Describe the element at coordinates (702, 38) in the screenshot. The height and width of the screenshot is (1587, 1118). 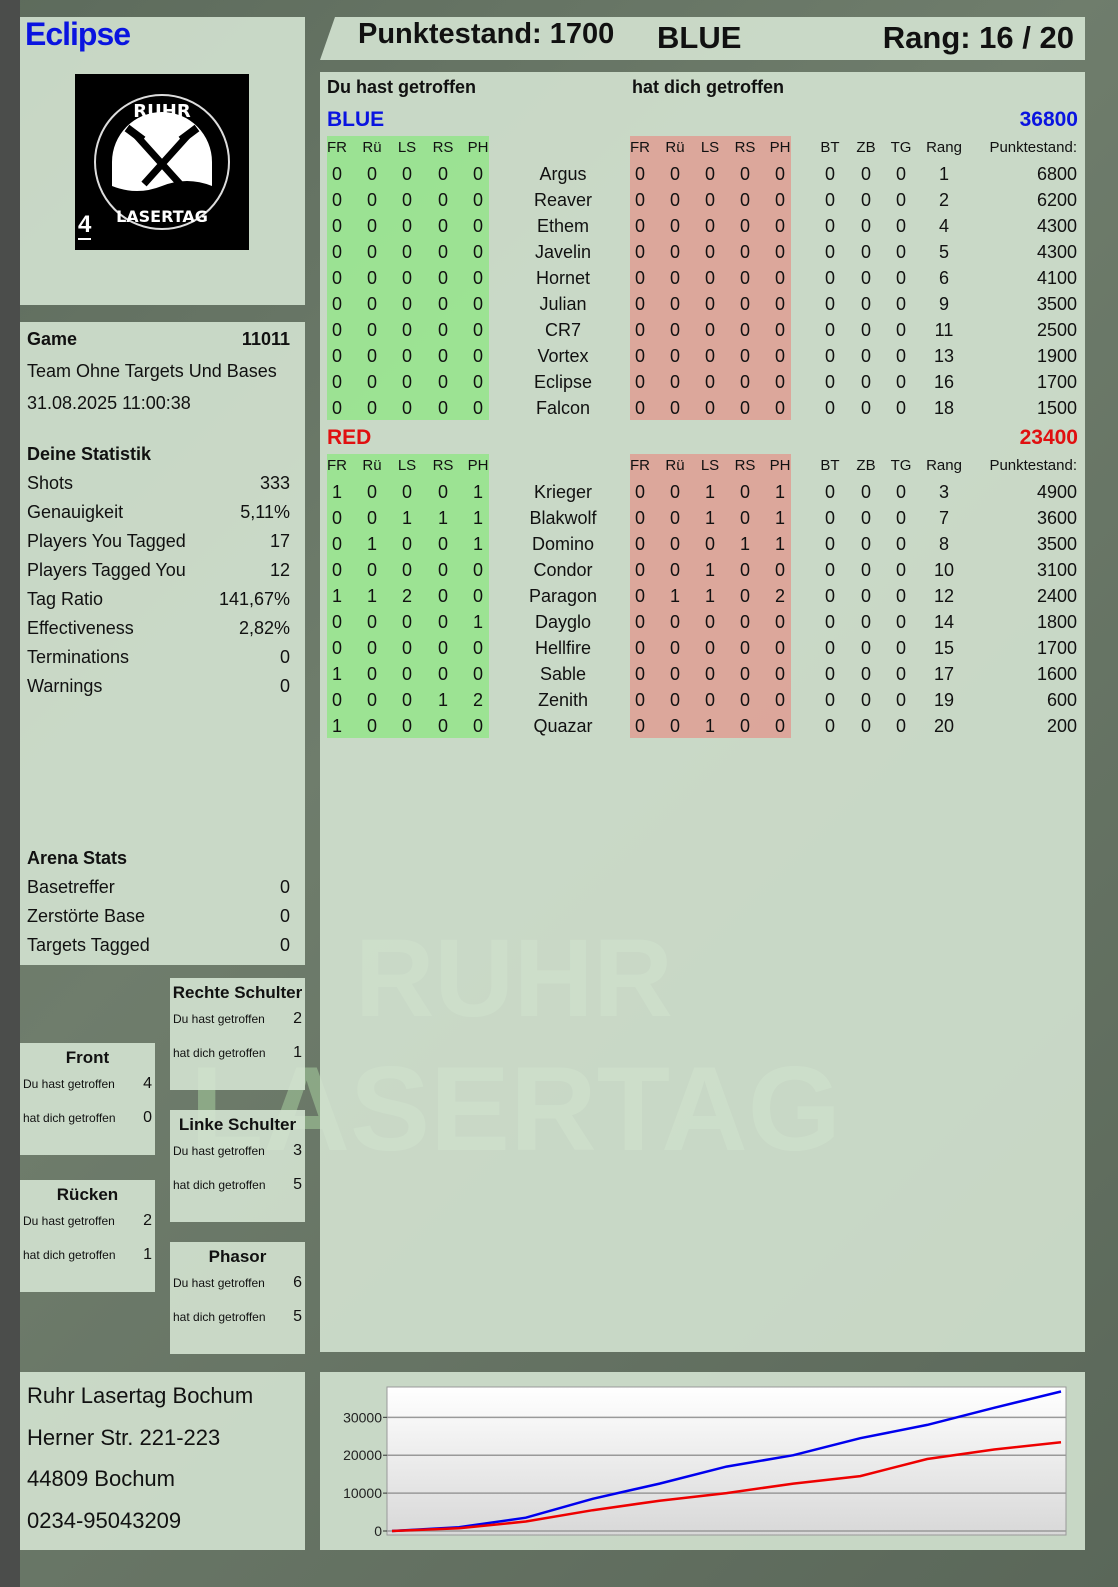
I see `header-bar` at that location.